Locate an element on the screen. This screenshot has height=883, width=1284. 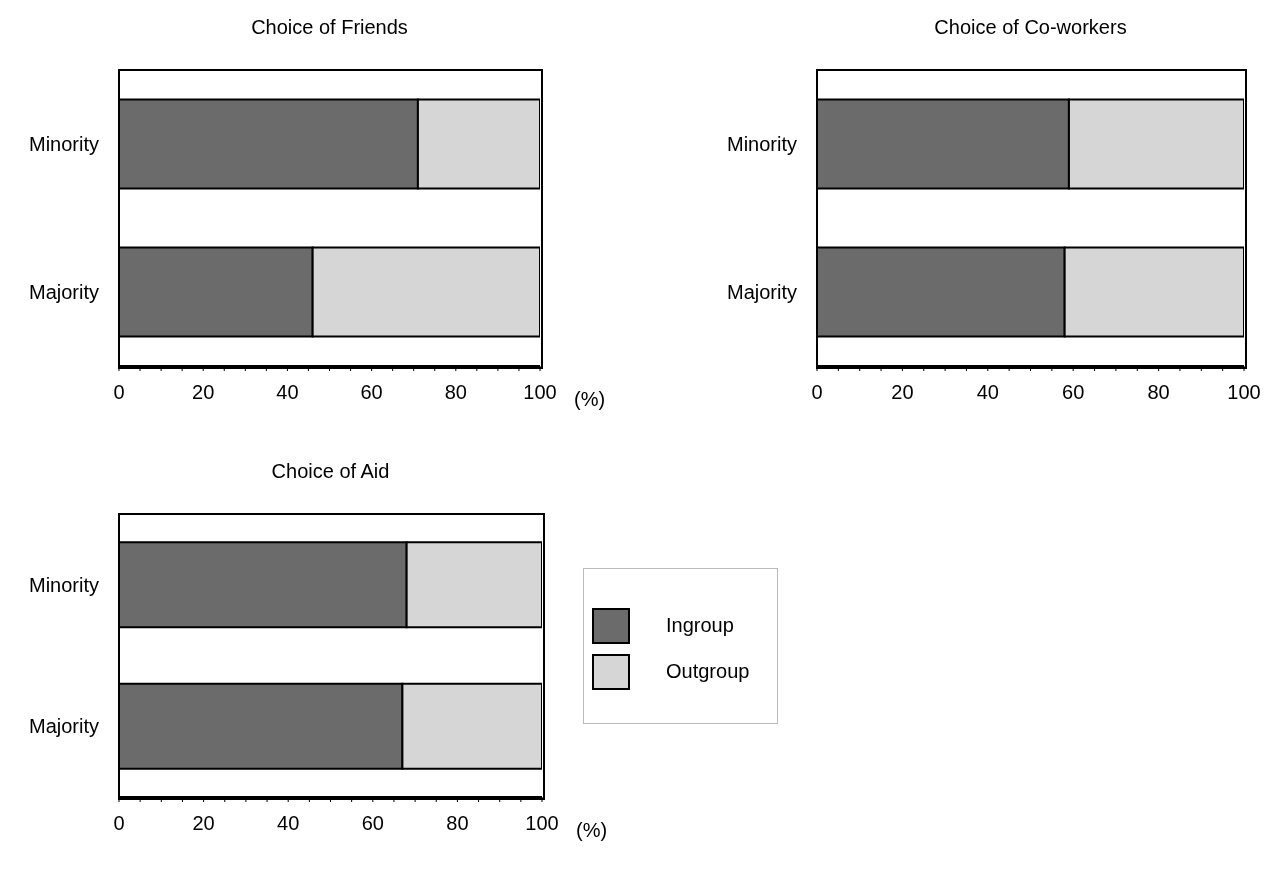
legend-label: Ingroup is located at coordinates (700, 625).